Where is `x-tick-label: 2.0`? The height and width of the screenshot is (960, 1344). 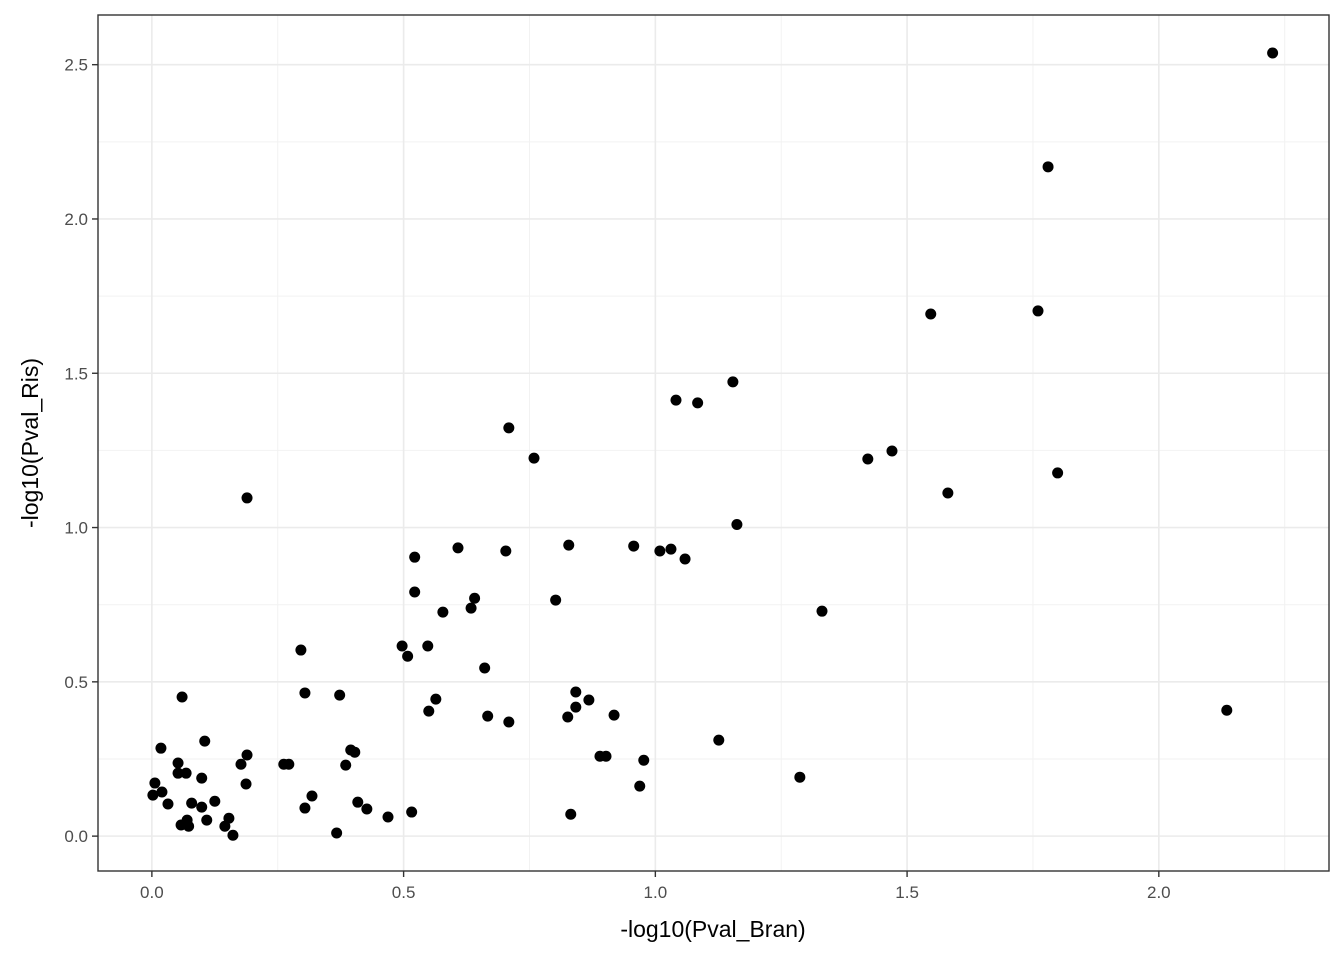
x-tick-label: 2.0 is located at coordinates (1159, 892).